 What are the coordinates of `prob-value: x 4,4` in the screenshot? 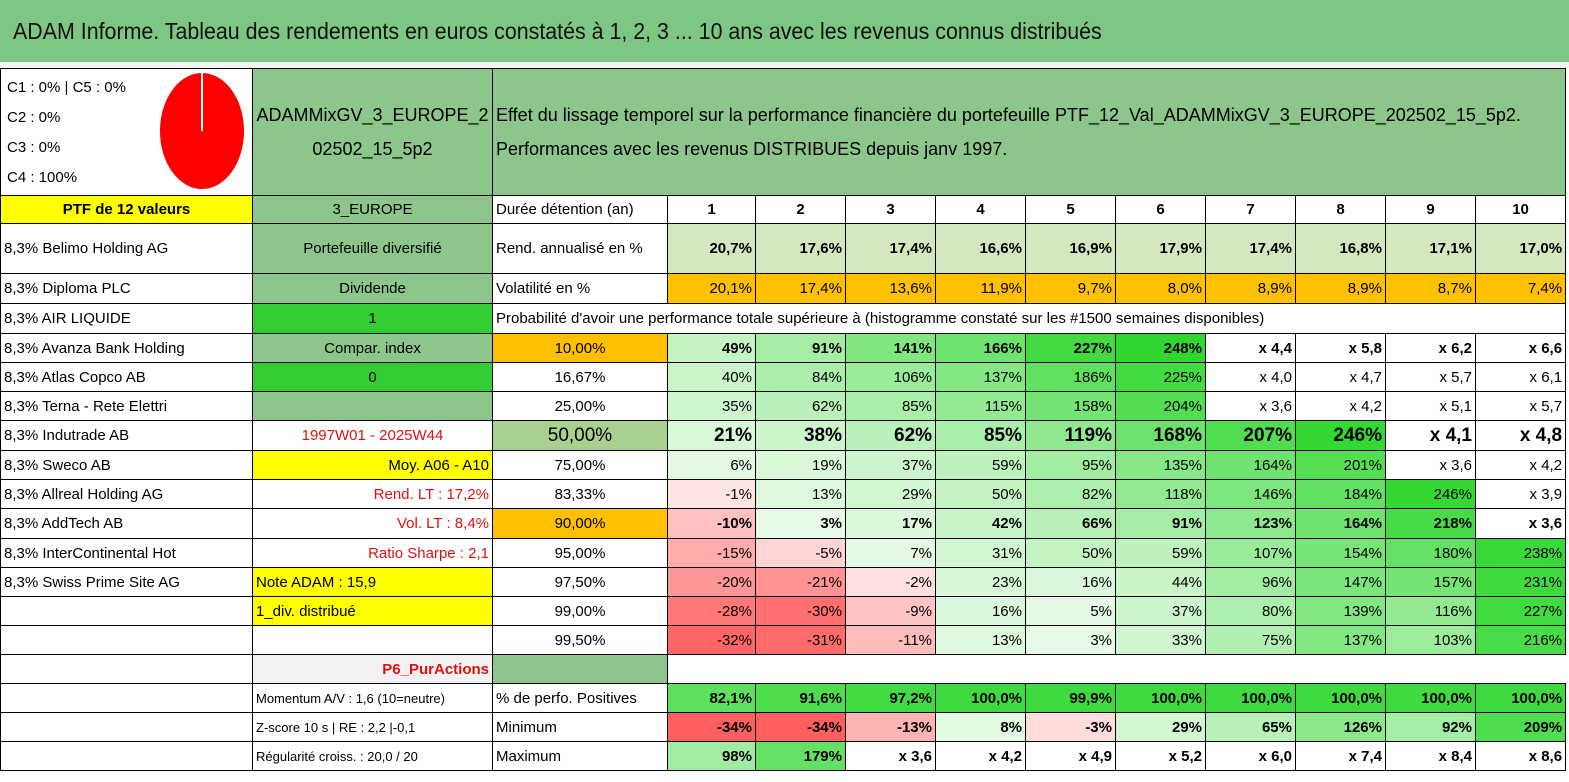 It's located at (1250, 348).